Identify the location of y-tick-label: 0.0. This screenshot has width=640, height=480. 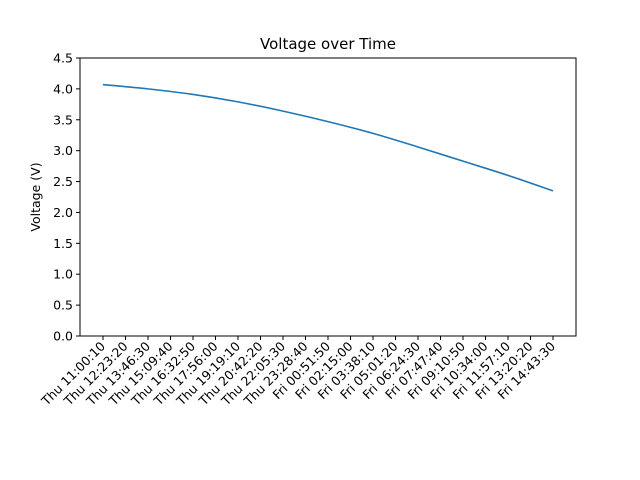
(63, 336).